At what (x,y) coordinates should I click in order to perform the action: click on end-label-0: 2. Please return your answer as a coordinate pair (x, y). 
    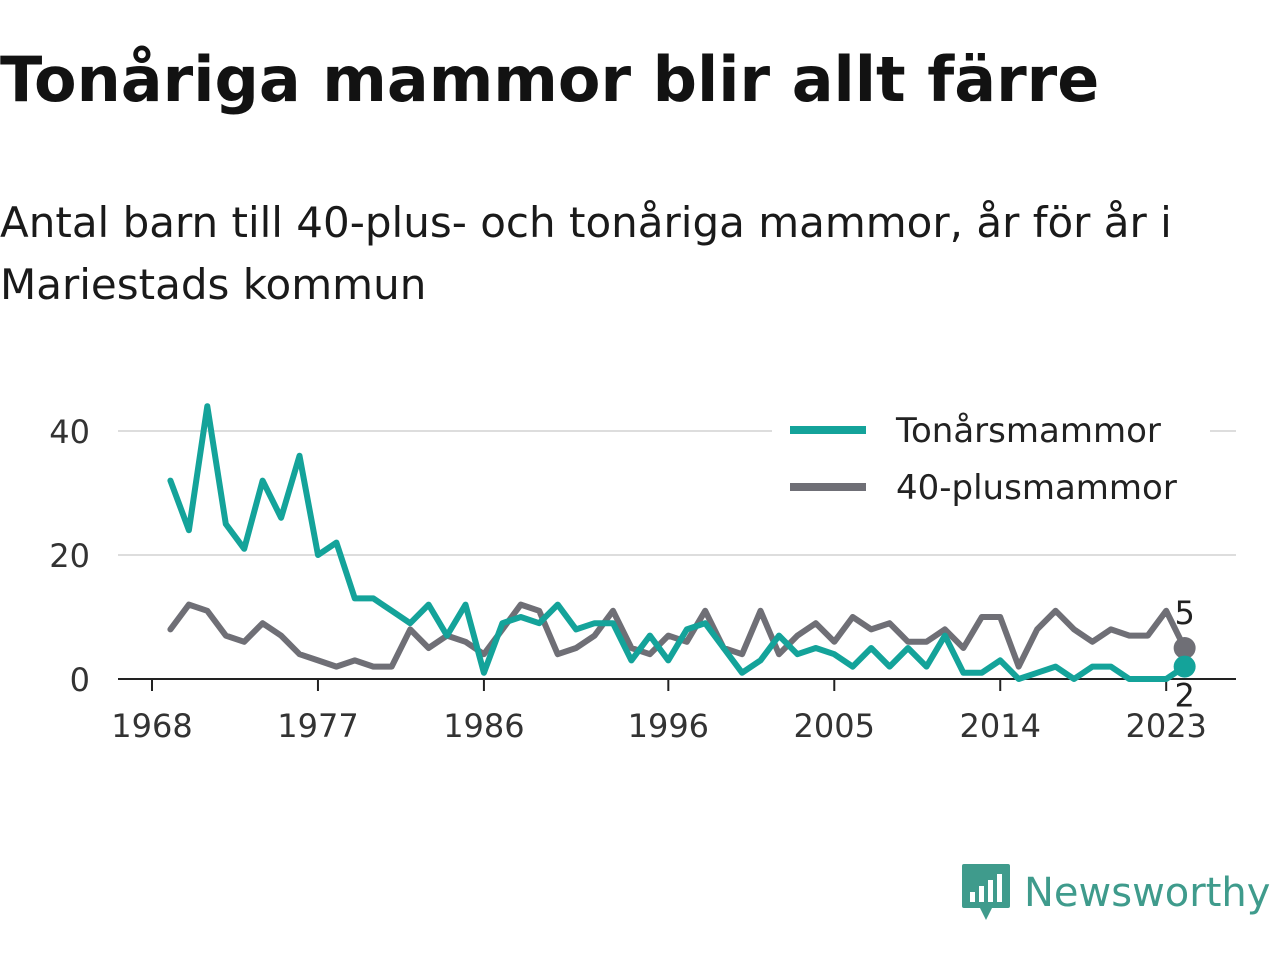
    Looking at the image, I should click on (1184, 696).